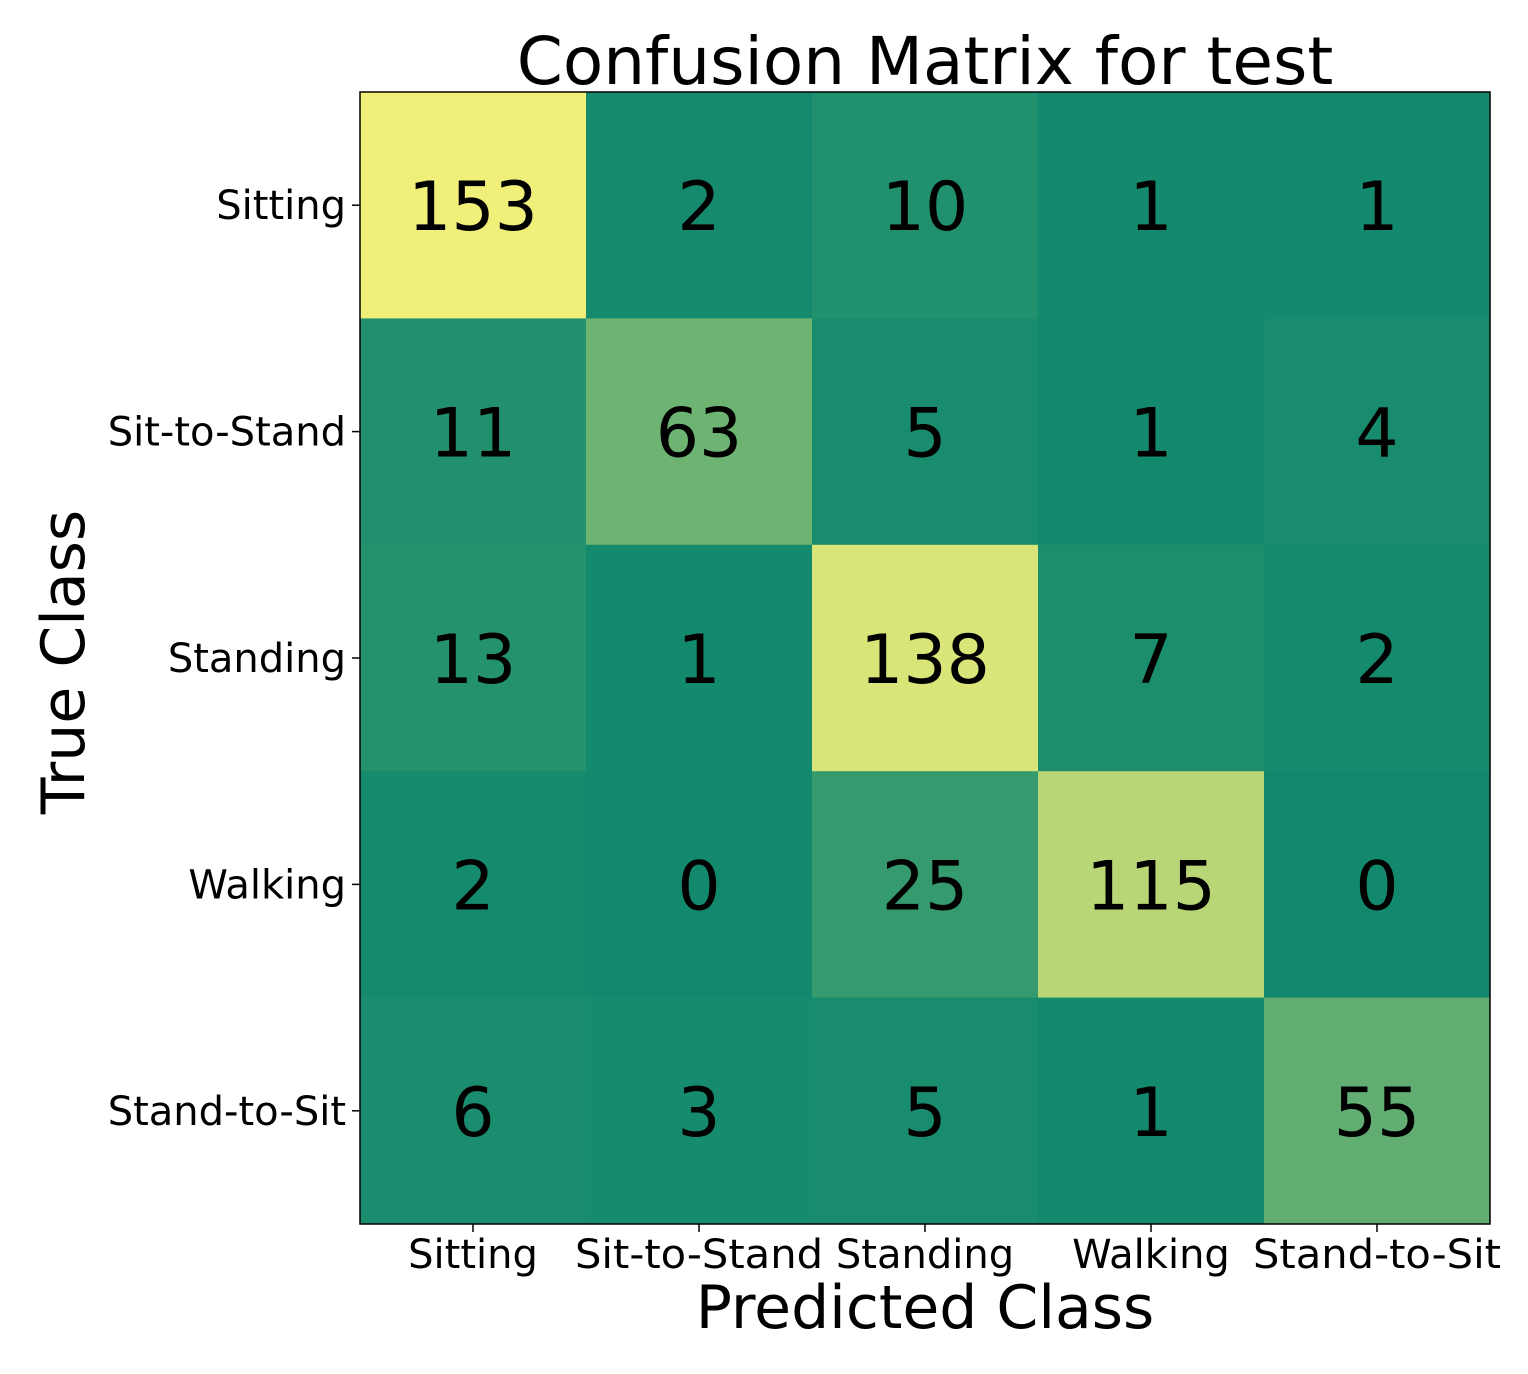 Image resolution: width=1528 pixels, height=1374 pixels. I want to click on cell-value-label: 25, so click(925, 886).